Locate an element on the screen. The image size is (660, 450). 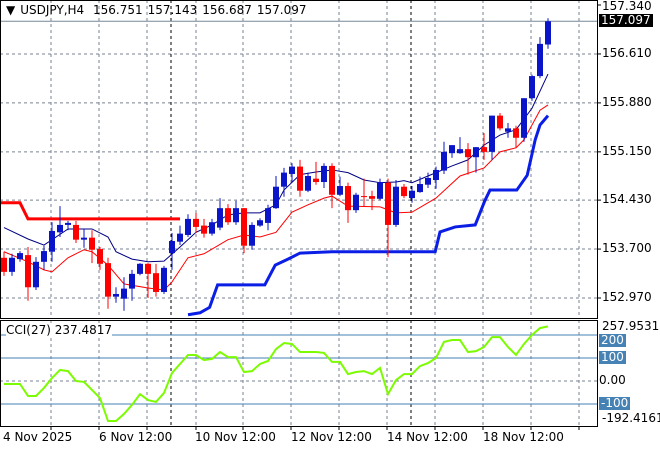
price-tick-label: 154.430 is located at coordinates (627, 199).